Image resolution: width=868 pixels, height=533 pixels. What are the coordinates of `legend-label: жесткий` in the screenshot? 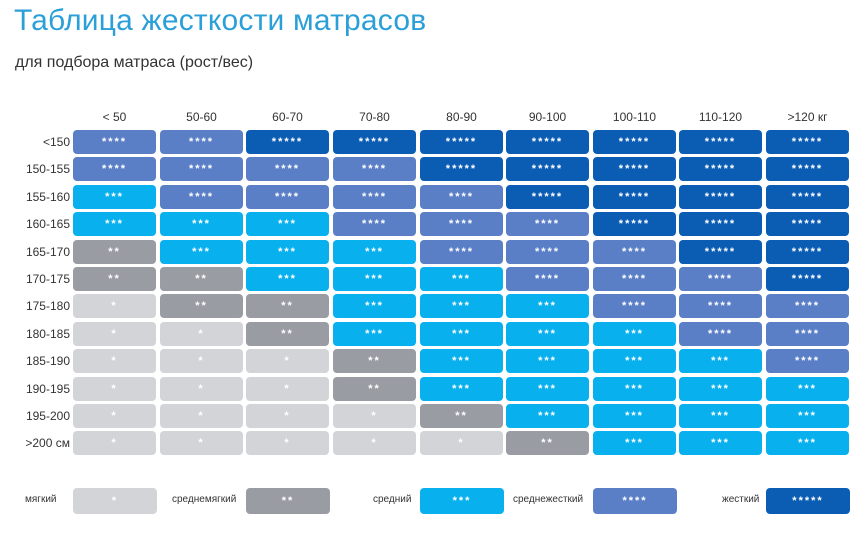 It's located at (741, 499).